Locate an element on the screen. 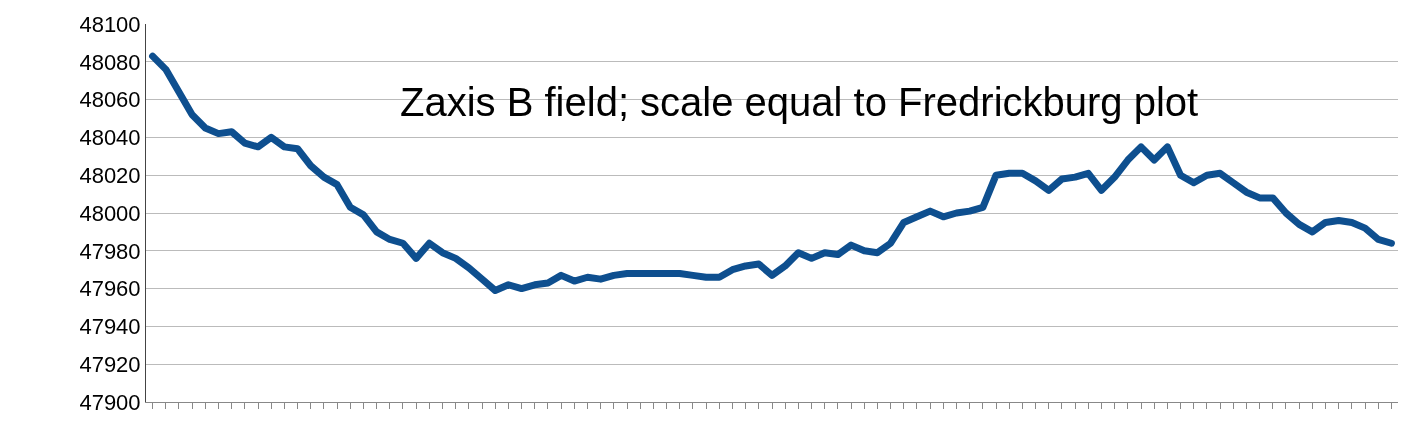 The height and width of the screenshot is (427, 1427). y-tick-label: 48080 is located at coordinates (110, 62).